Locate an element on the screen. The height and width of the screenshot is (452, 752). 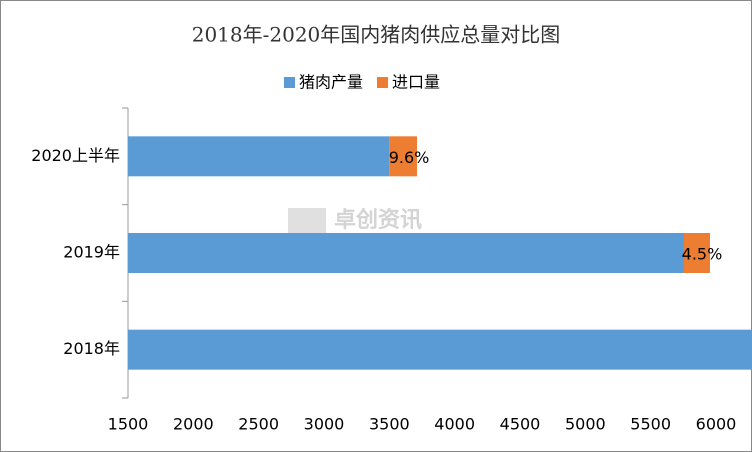
watermark-group: 卓创资讯 is located at coordinates (355, 221).